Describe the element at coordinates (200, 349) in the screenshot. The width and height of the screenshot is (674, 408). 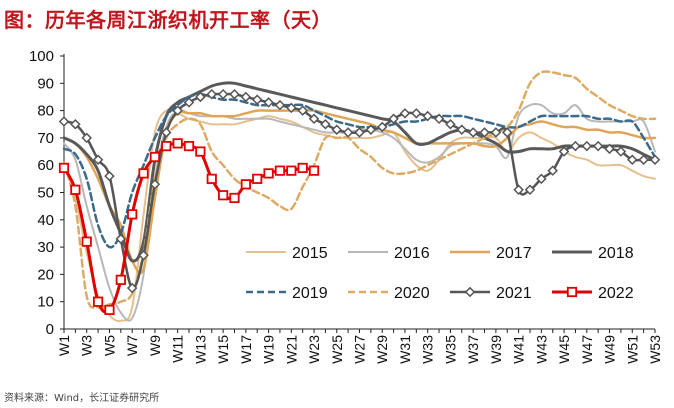
I see `x-tick-label: W13` at that location.